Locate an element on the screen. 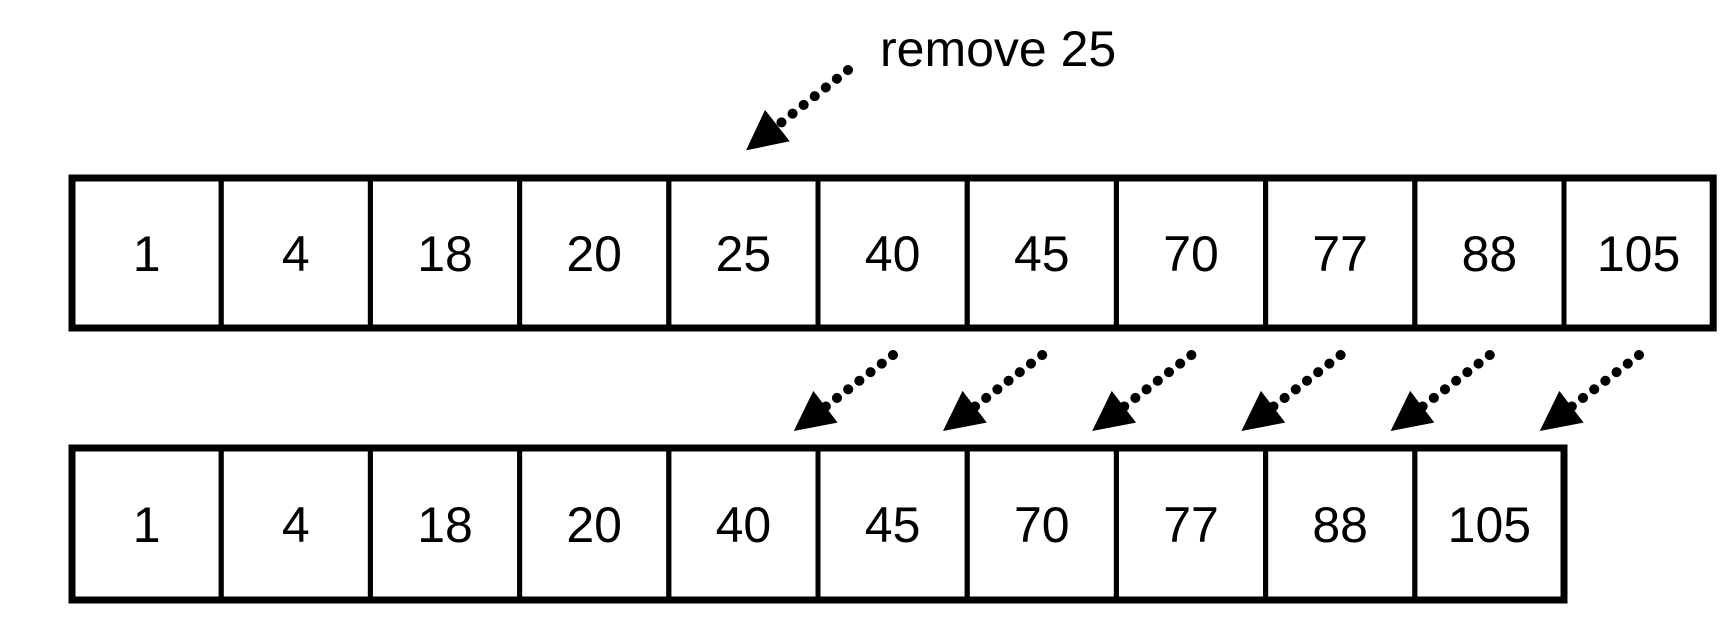 The height and width of the screenshot is (644, 1730). array-after-cell-value: 45 is located at coordinates (893, 525).